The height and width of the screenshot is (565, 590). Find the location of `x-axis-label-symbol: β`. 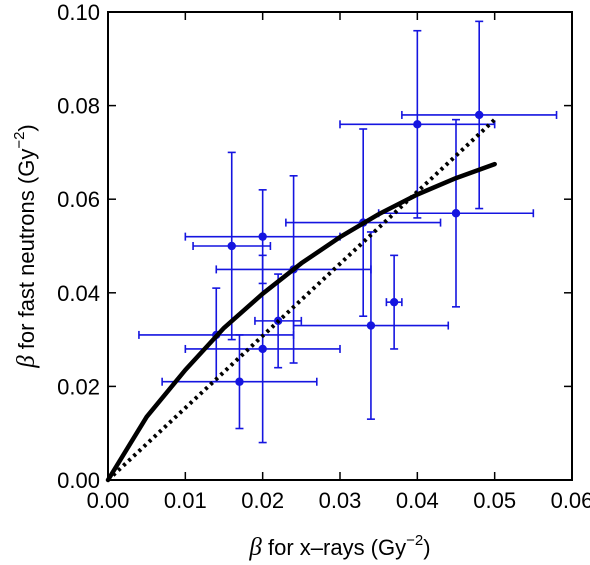

x-axis-label-symbol: β is located at coordinates (255, 547).